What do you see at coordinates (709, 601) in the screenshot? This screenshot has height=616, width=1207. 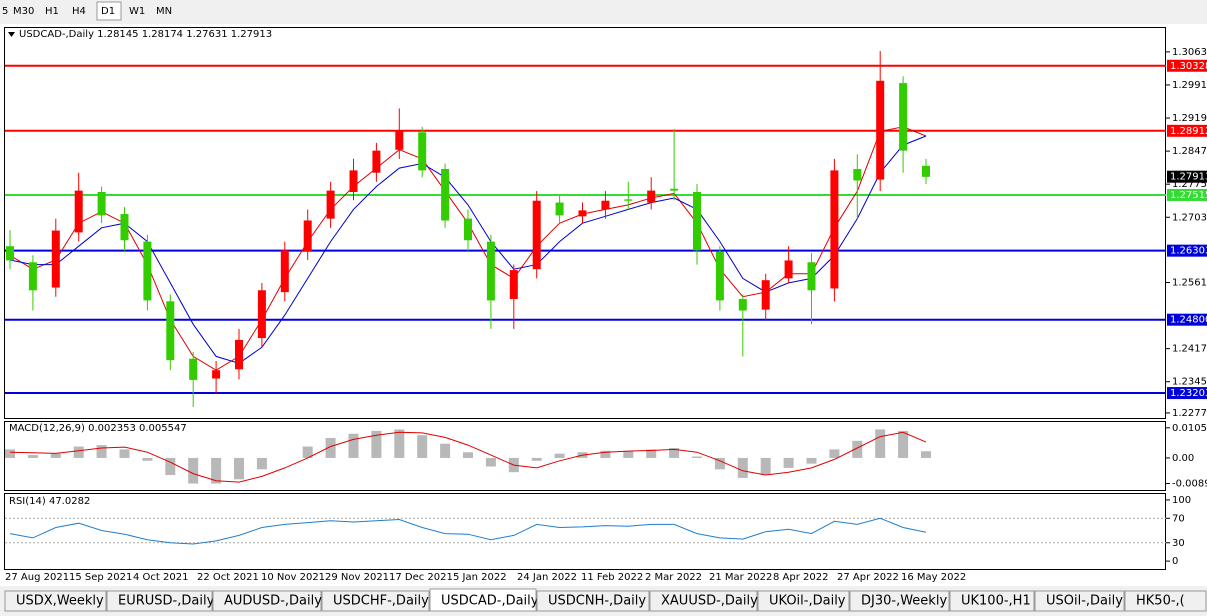 I see `tab-label: XAUUSD-,Daily` at bounding box center [709, 601].